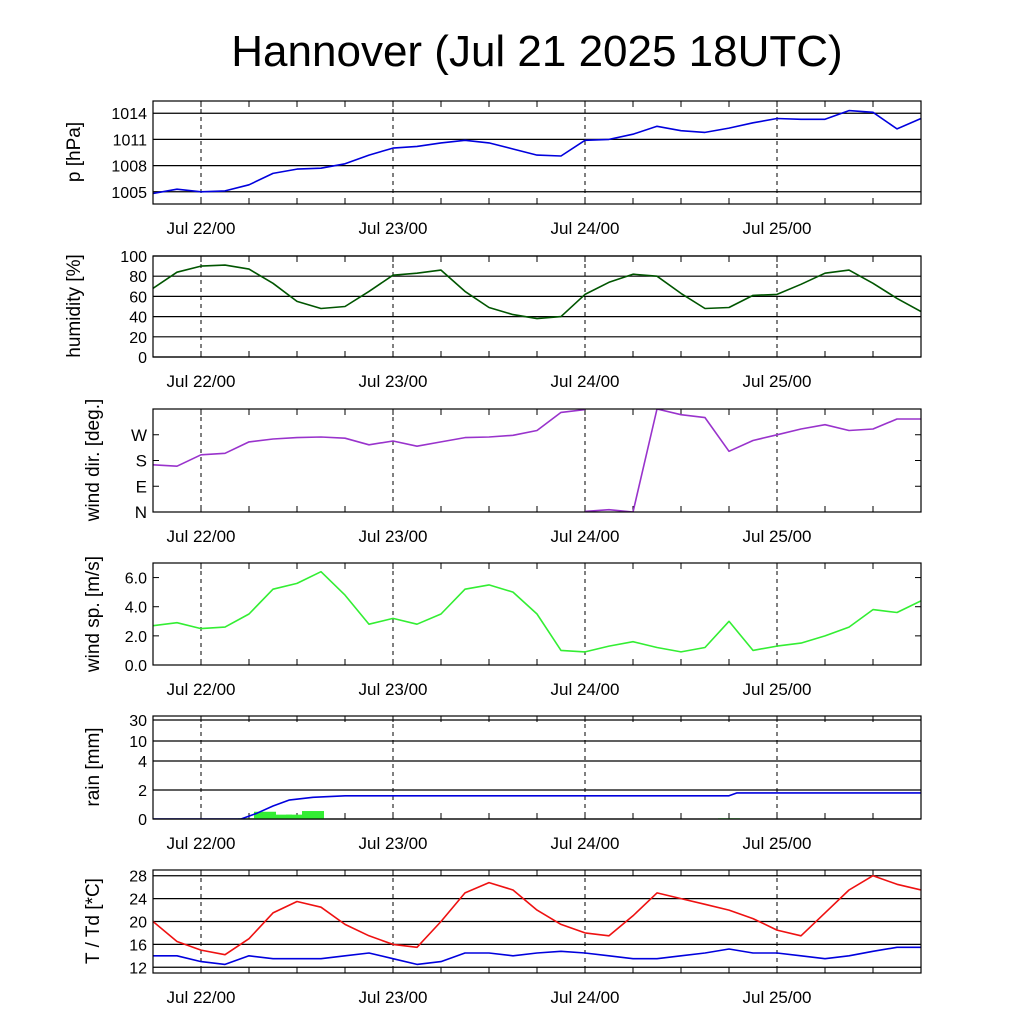  I want to click on y-tick-label: 16, so click(138, 945).